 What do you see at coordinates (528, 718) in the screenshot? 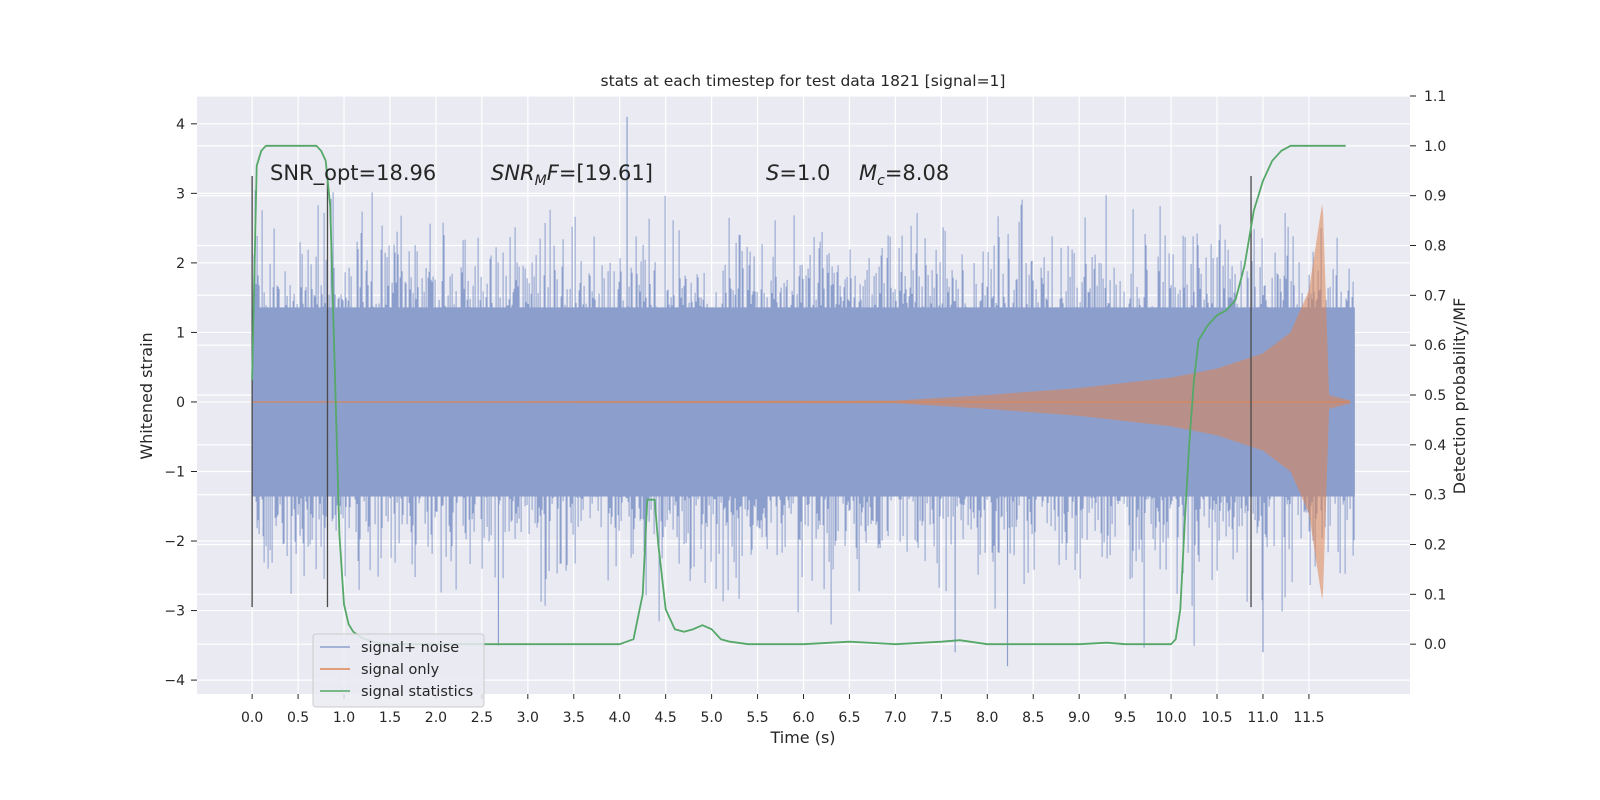
I see `x-tick-label: 3.0` at bounding box center [528, 718].